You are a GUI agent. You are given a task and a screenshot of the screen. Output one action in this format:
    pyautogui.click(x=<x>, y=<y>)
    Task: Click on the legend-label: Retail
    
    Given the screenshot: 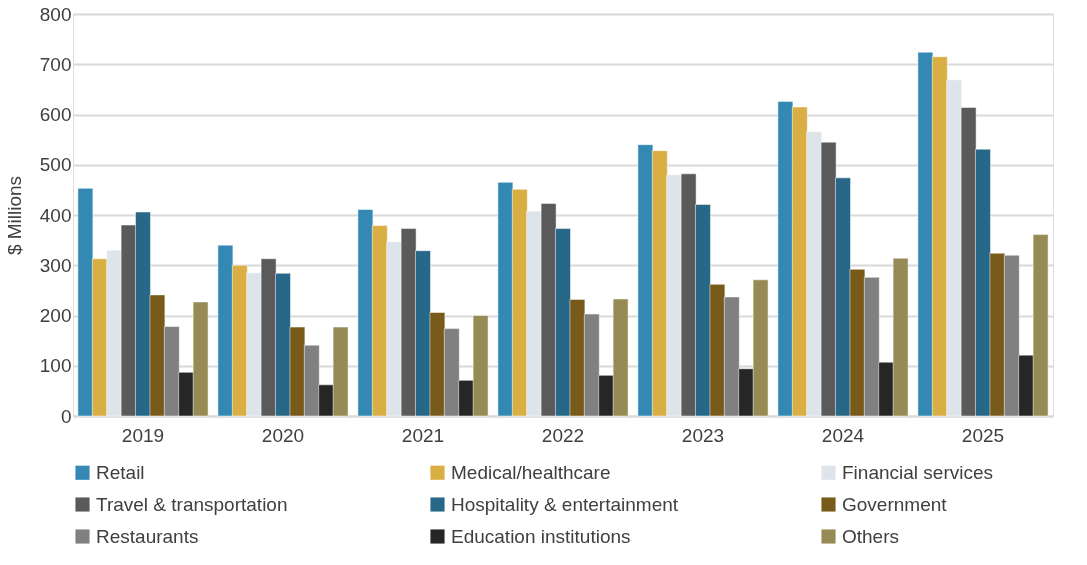 What is the action you would take?
    pyautogui.click(x=120, y=472)
    